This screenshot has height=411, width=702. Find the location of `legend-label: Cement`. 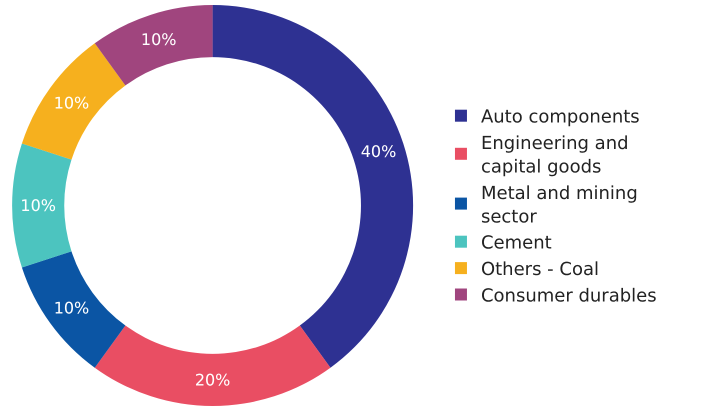

legend-label: Cement is located at coordinates (516, 243).